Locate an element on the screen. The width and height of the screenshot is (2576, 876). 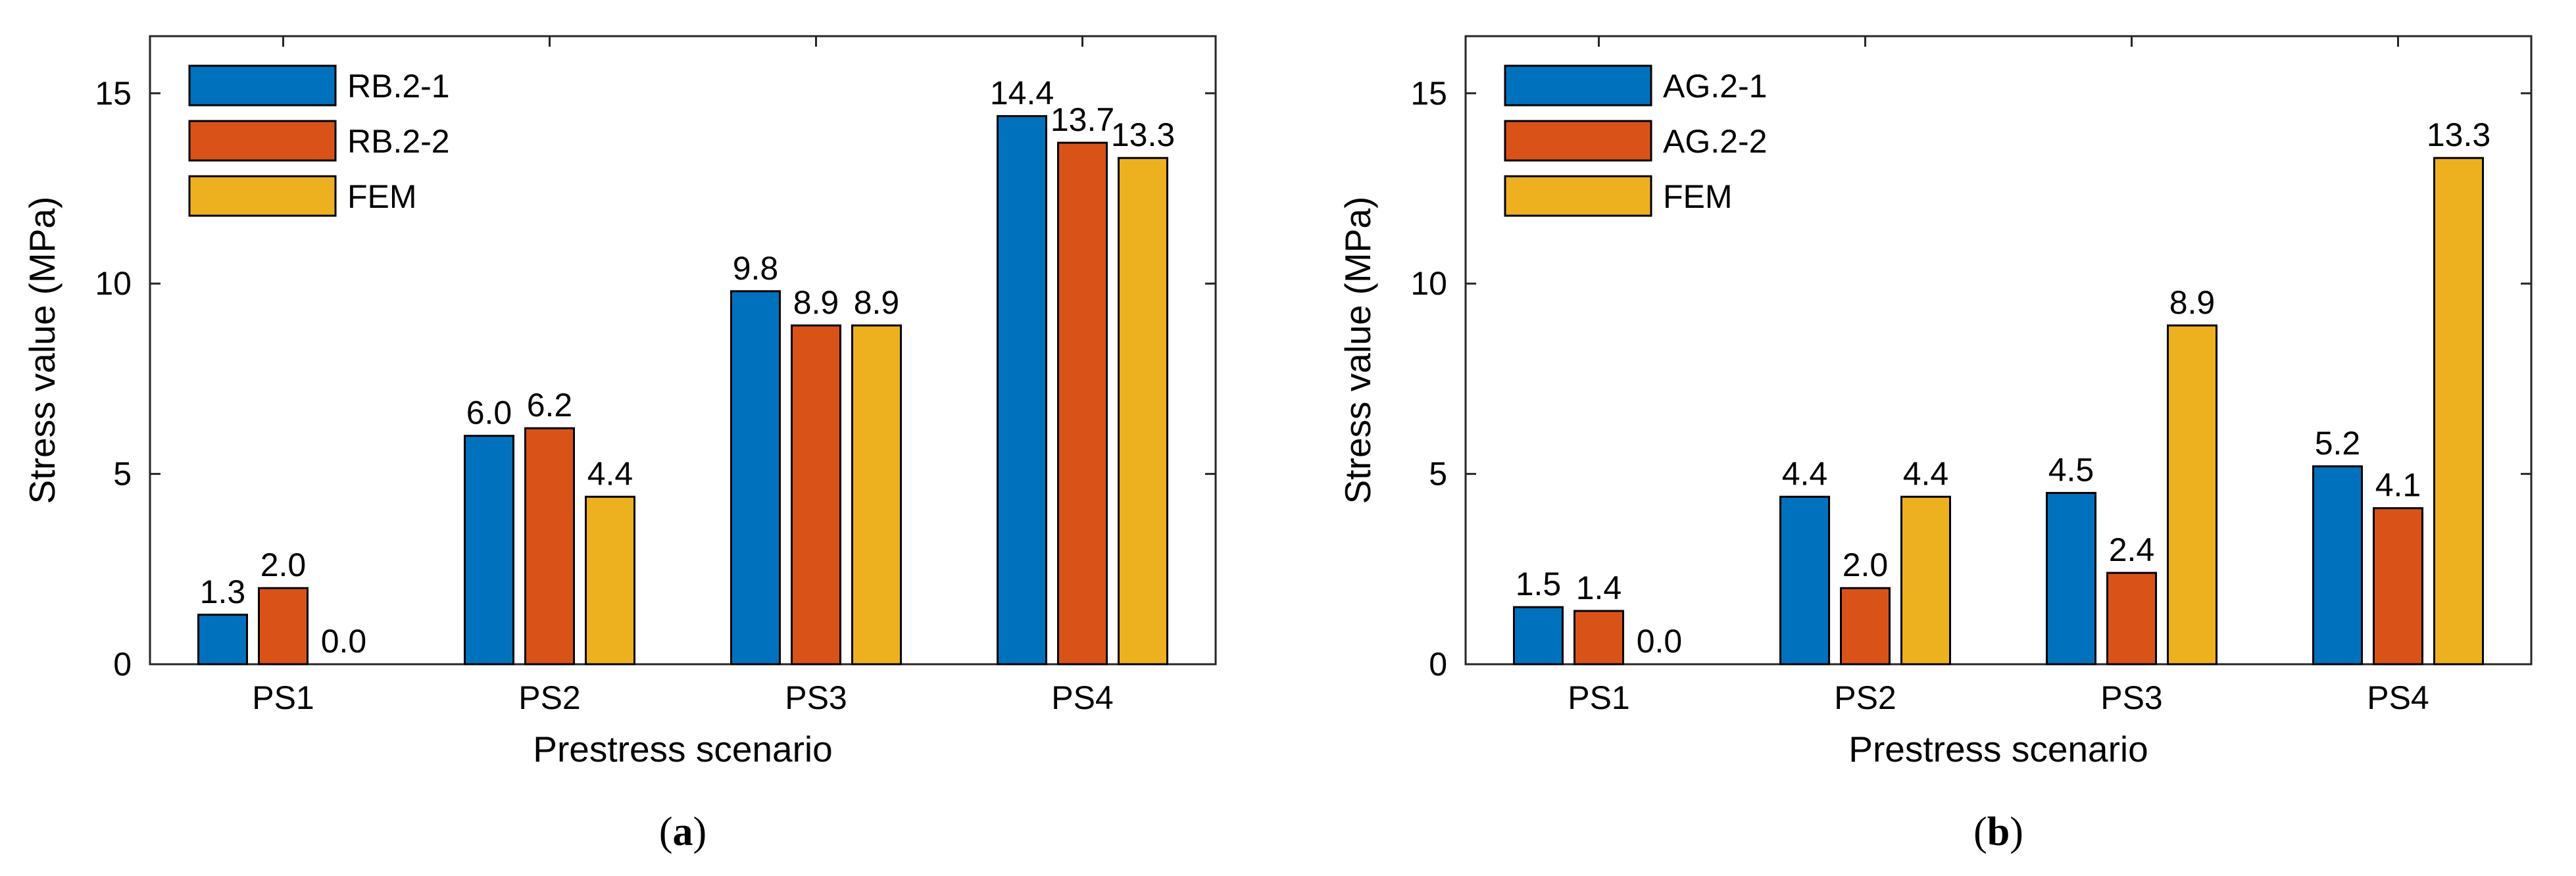
bar-RB.2-2-PS2 is located at coordinates (549, 547).